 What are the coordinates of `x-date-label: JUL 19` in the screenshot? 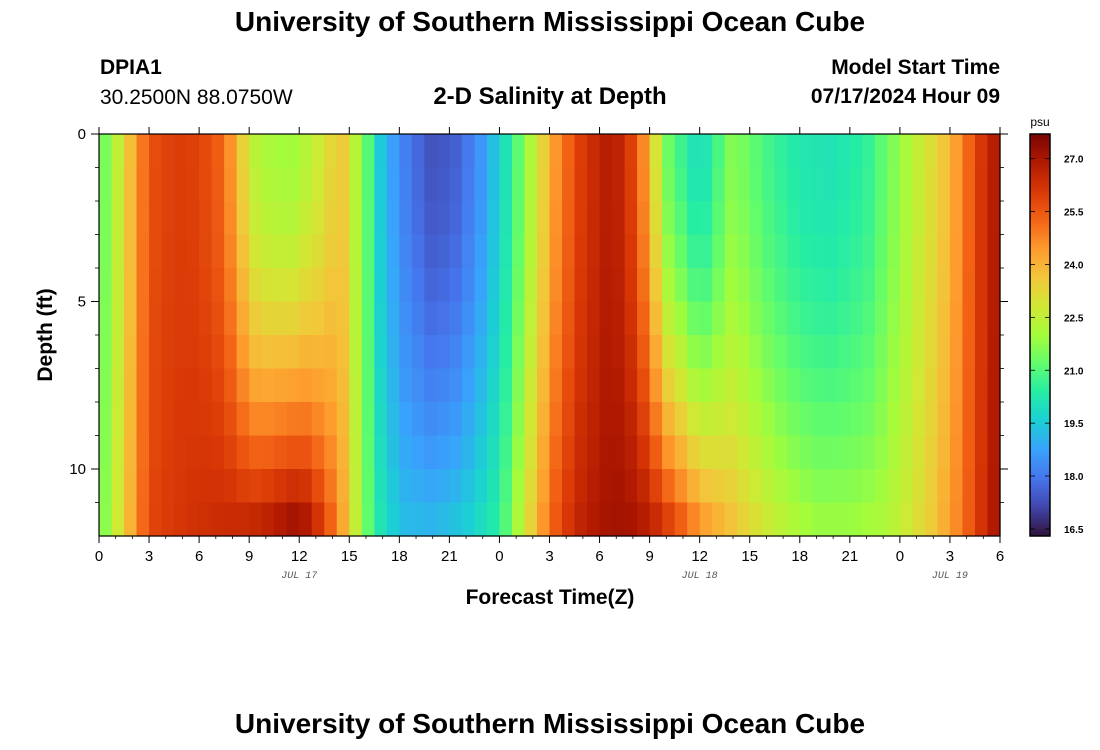 It's located at (950, 576).